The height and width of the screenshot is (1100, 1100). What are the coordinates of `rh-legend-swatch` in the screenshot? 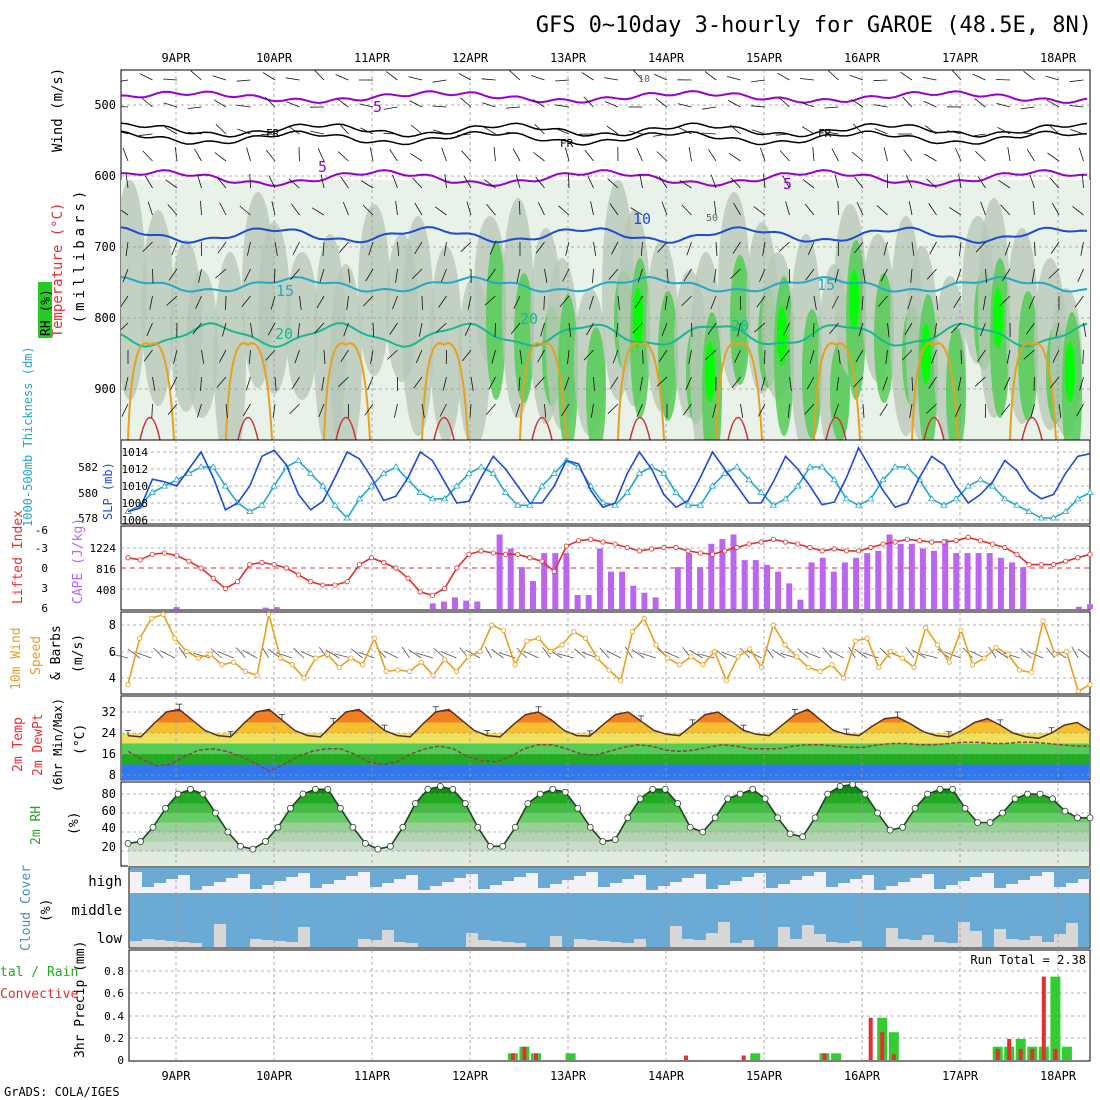 It's located at (45, 310).